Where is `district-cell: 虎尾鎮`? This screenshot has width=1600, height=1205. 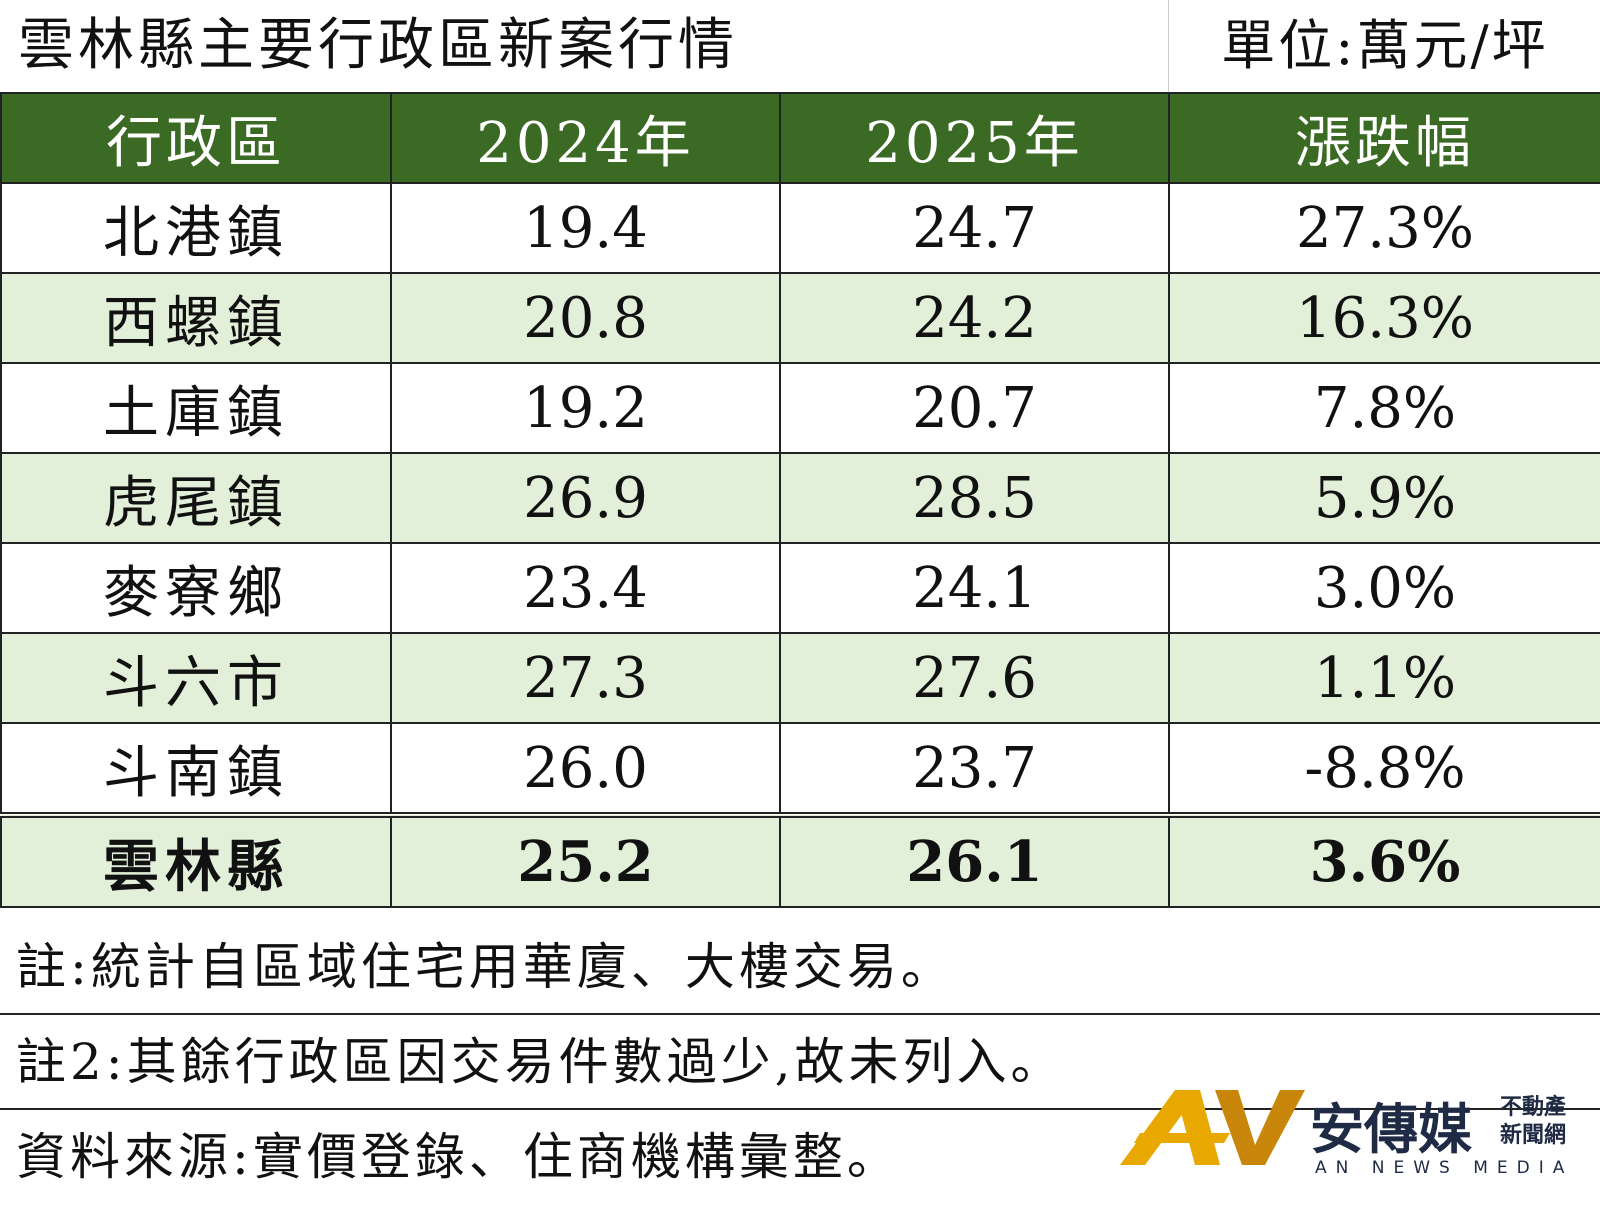 district-cell: 虎尾鎮 is located at coordinates (196, 498).